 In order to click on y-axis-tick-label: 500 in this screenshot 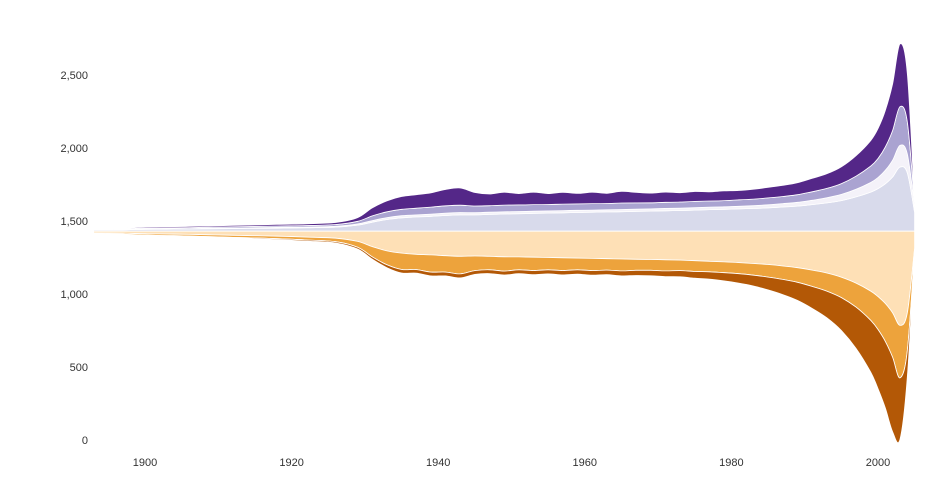, I will do `click(79, 368)`.